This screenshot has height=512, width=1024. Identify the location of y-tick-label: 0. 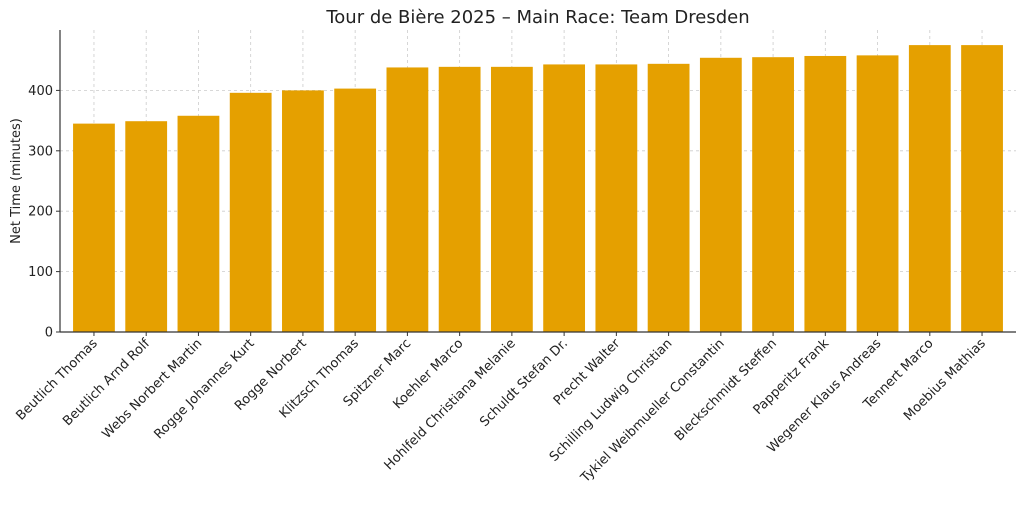
(49, 333).